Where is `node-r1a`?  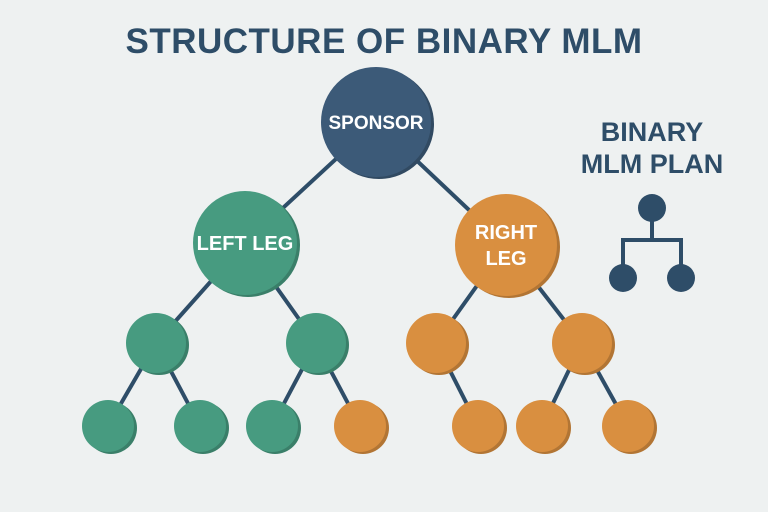
node-r1a is located at coordinates (478, 426).